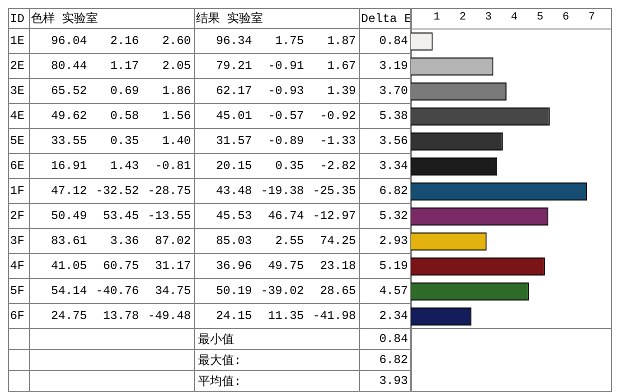 The height and width of the screenshot is (392, 622). I want to click on text: -19.38, so click(282, 191).